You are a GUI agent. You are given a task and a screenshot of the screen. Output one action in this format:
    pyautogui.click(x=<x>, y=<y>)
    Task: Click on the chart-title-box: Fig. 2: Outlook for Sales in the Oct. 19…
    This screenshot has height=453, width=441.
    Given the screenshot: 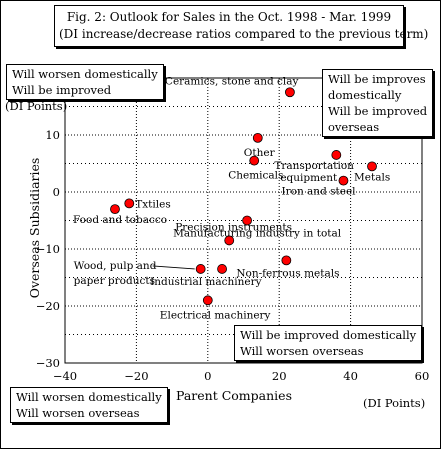 What is the action you would take?
    pyautogui.click(x=241, y=26)
    